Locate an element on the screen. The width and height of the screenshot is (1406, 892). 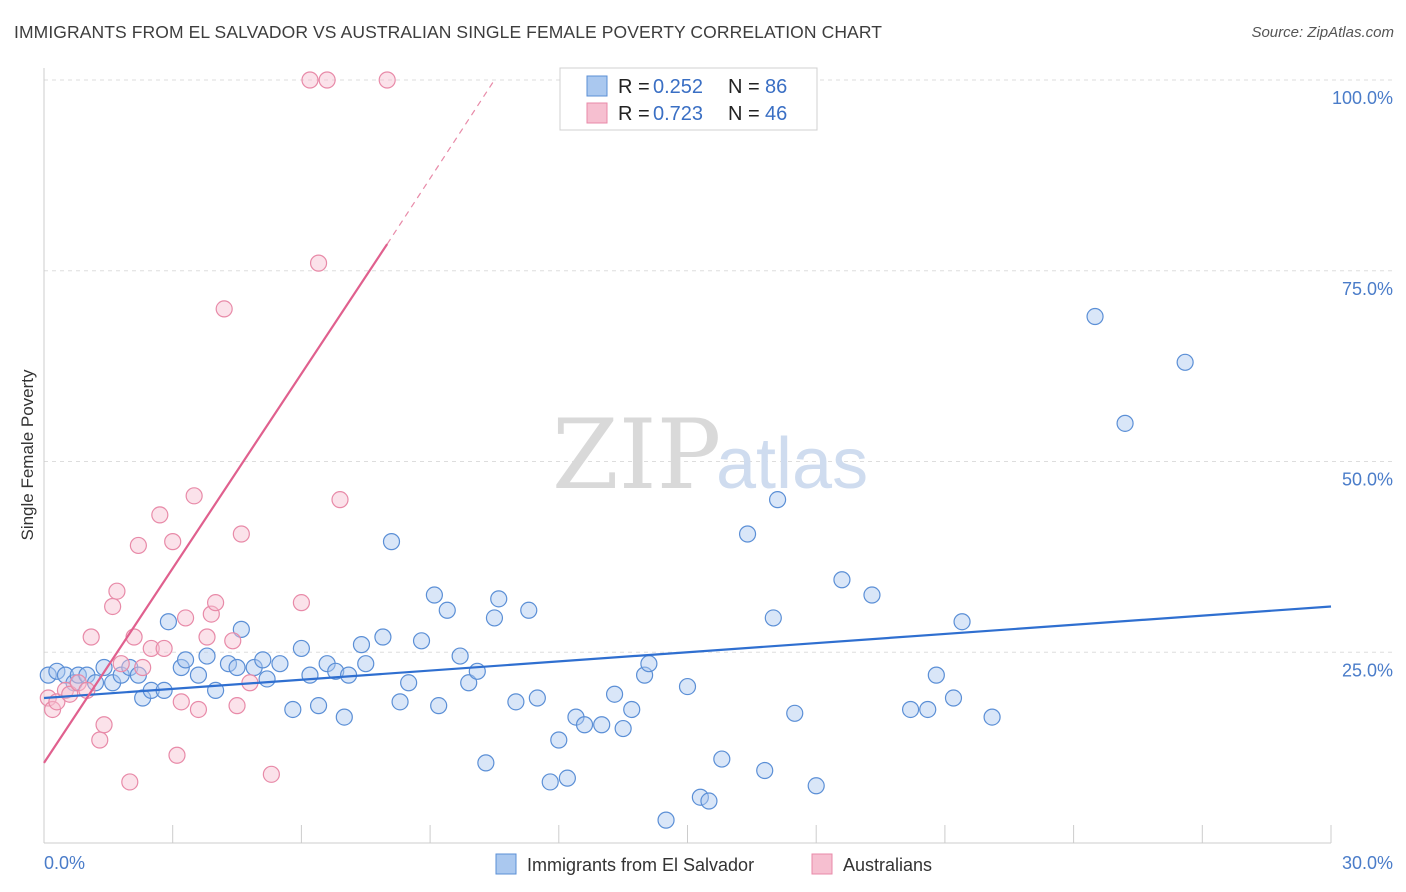
bottom-legend-swatch-pink is located at coordinates (822, 864).